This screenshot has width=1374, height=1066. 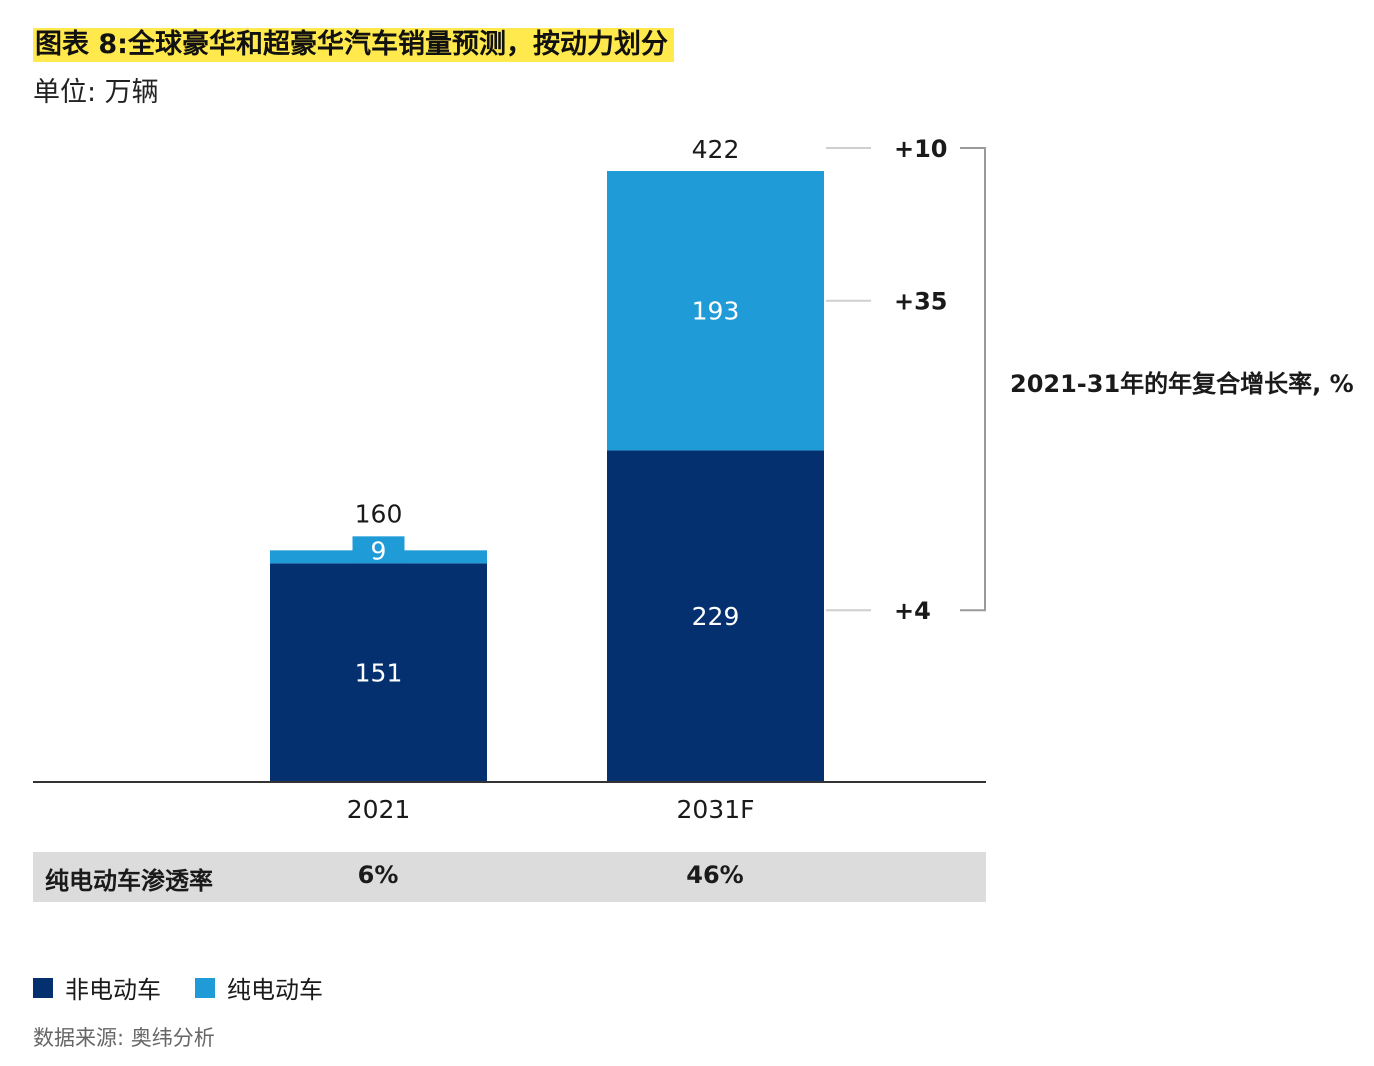 I want to click on label-tab-ev-2021, so click(x=378, y=549).